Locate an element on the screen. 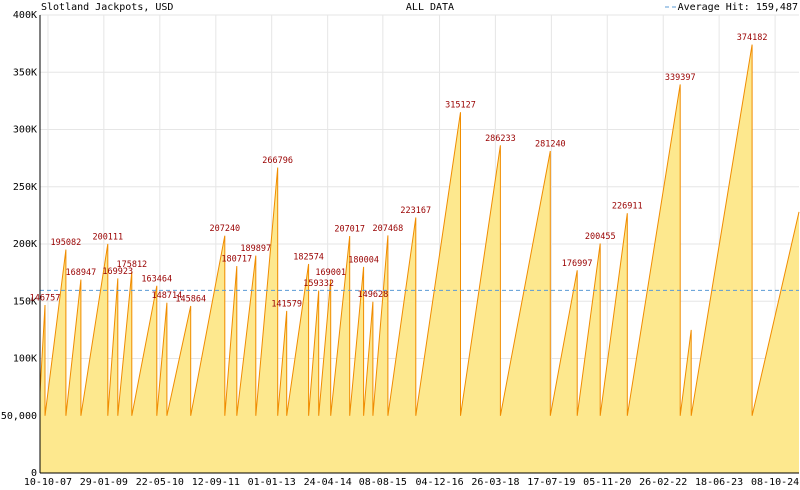  y-tick-label: 100K is located at coordinates (25, 359).